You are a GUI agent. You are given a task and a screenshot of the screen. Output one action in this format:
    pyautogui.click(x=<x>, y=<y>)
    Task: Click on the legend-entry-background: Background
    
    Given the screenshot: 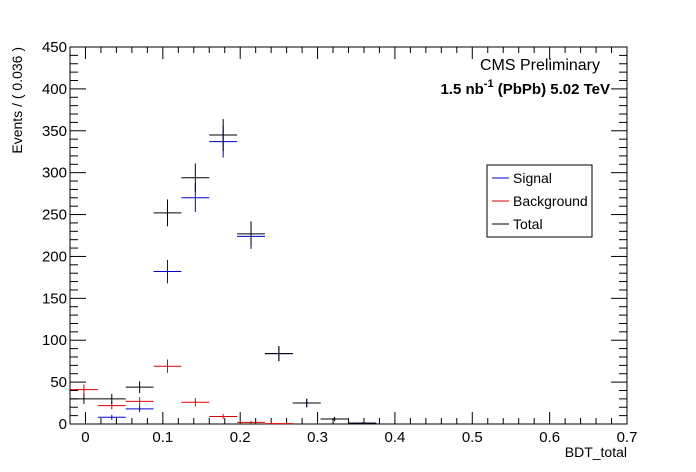 What is the action you would take?
    pyautogui.click(x=540, y=201)
    